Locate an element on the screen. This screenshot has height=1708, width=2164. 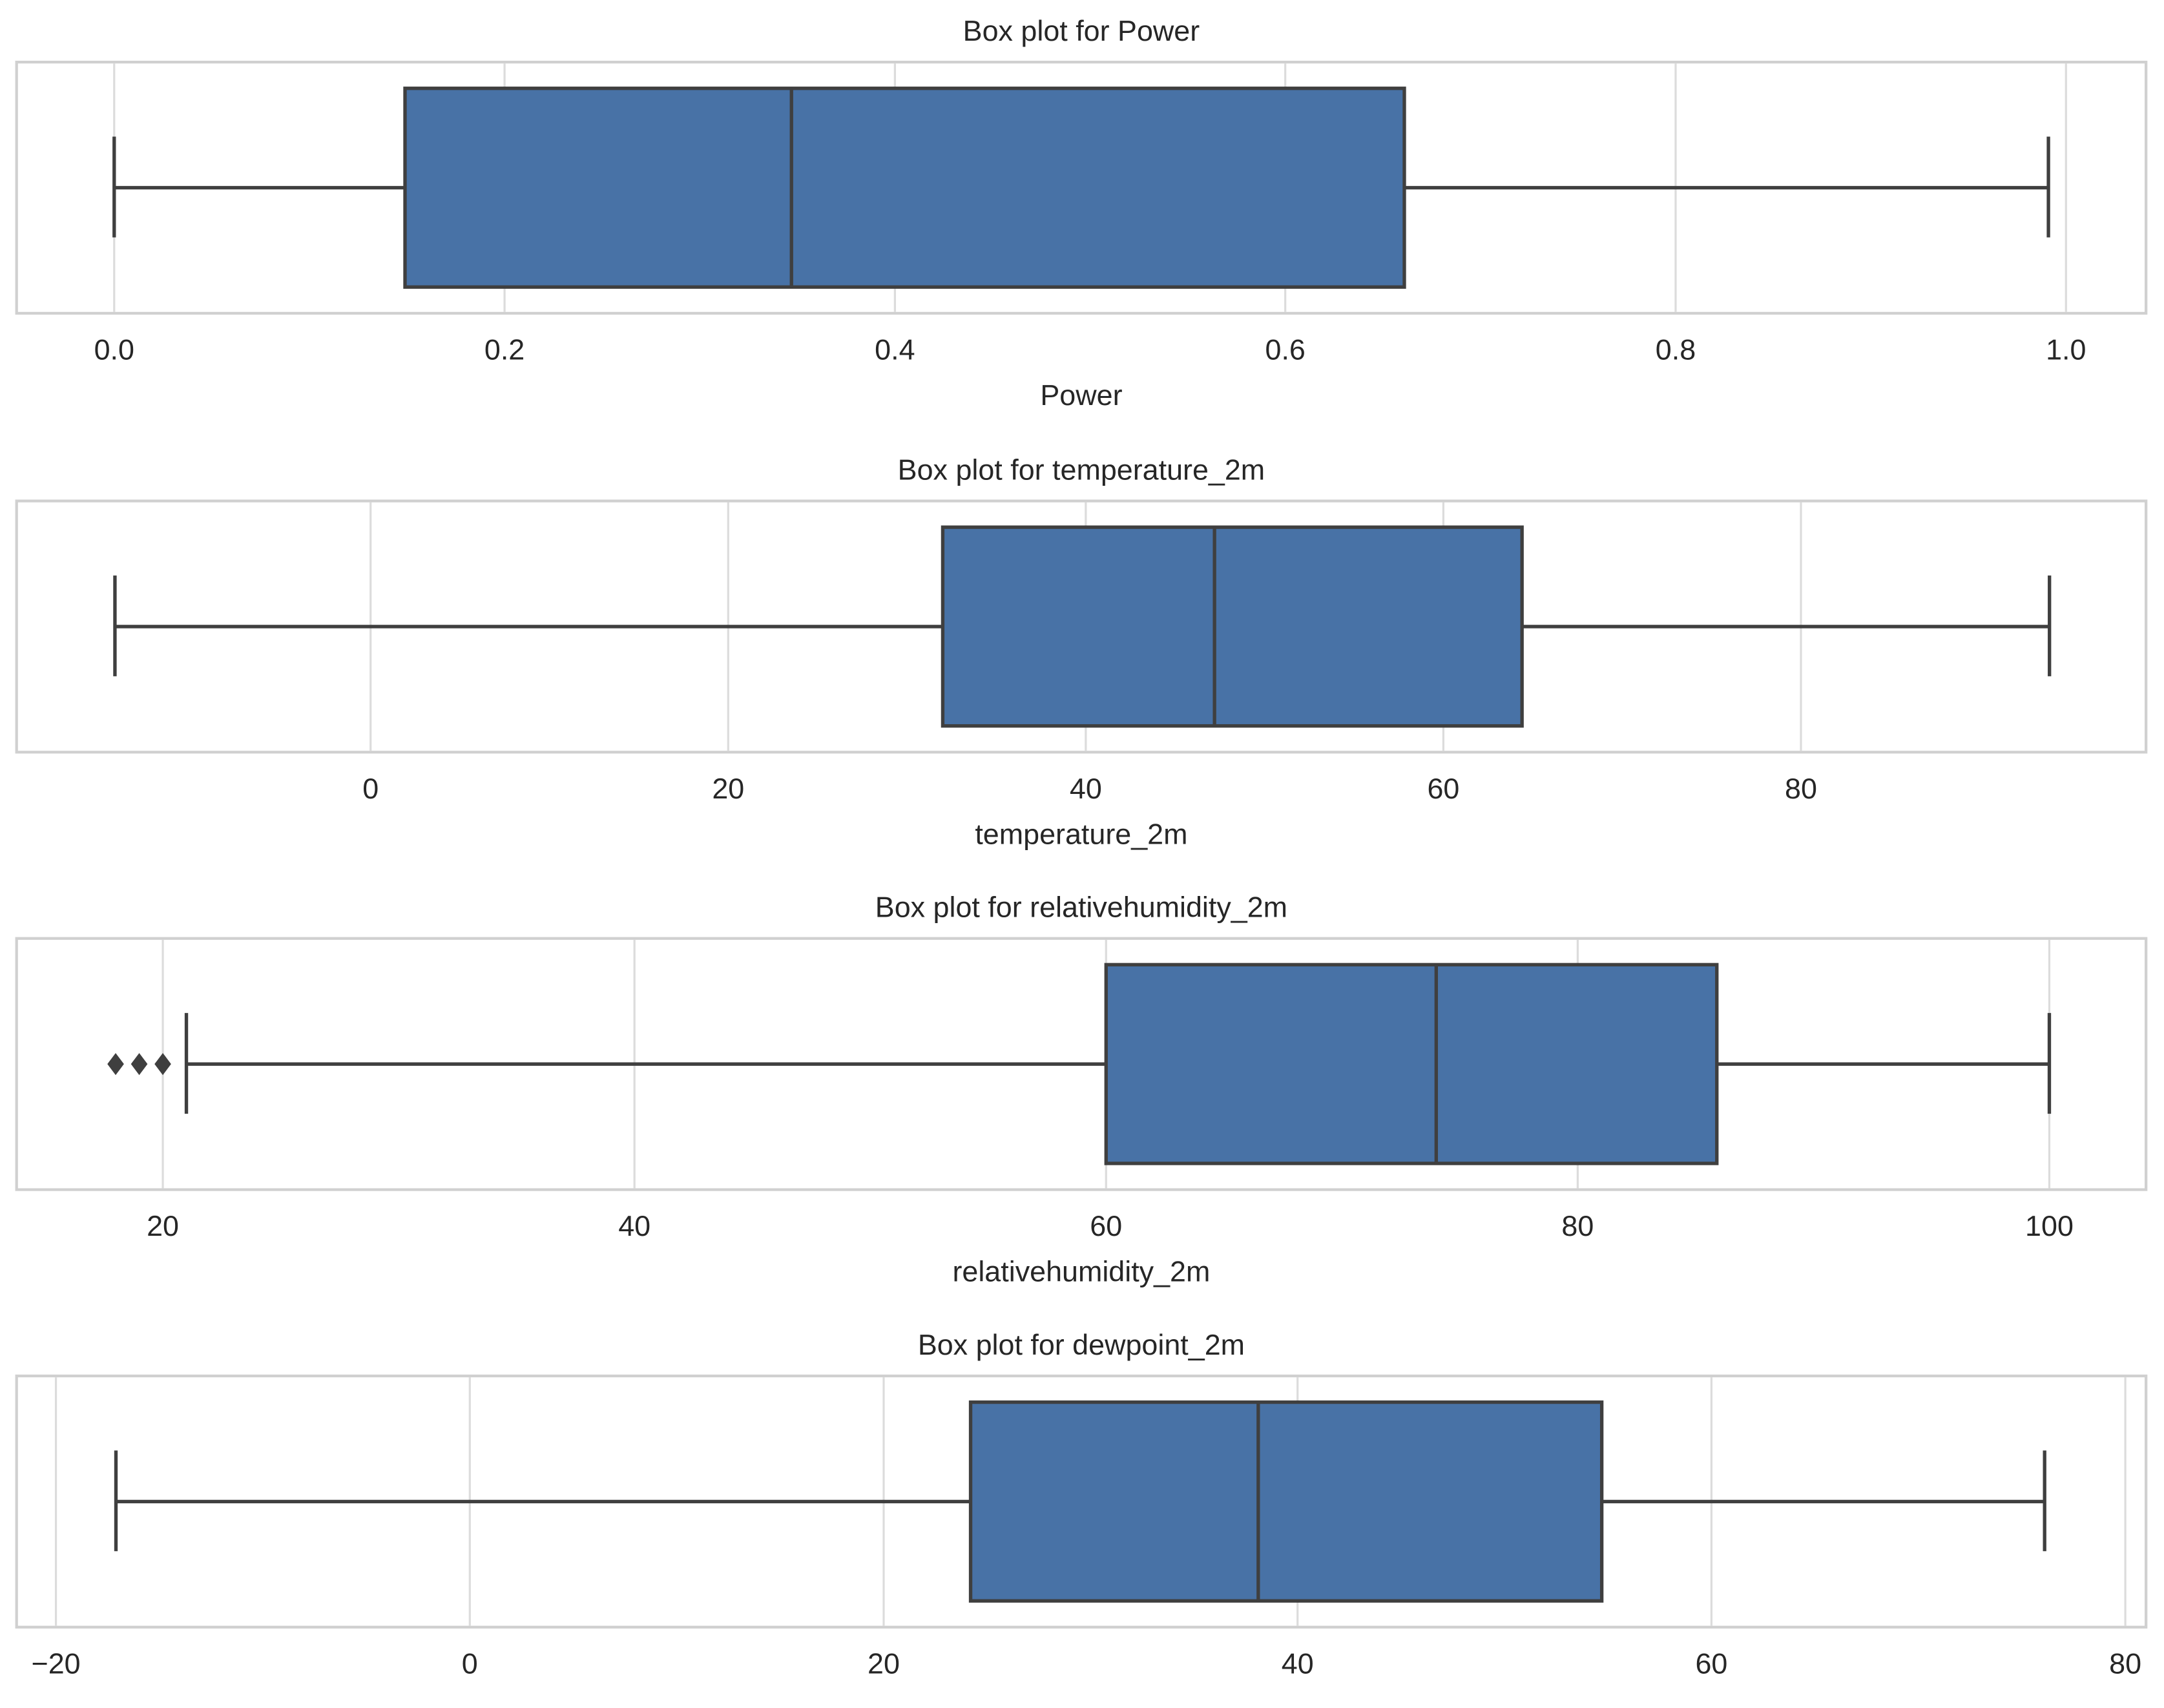
x-tick-label: 0.8 is located at coordinates (1676, 349).